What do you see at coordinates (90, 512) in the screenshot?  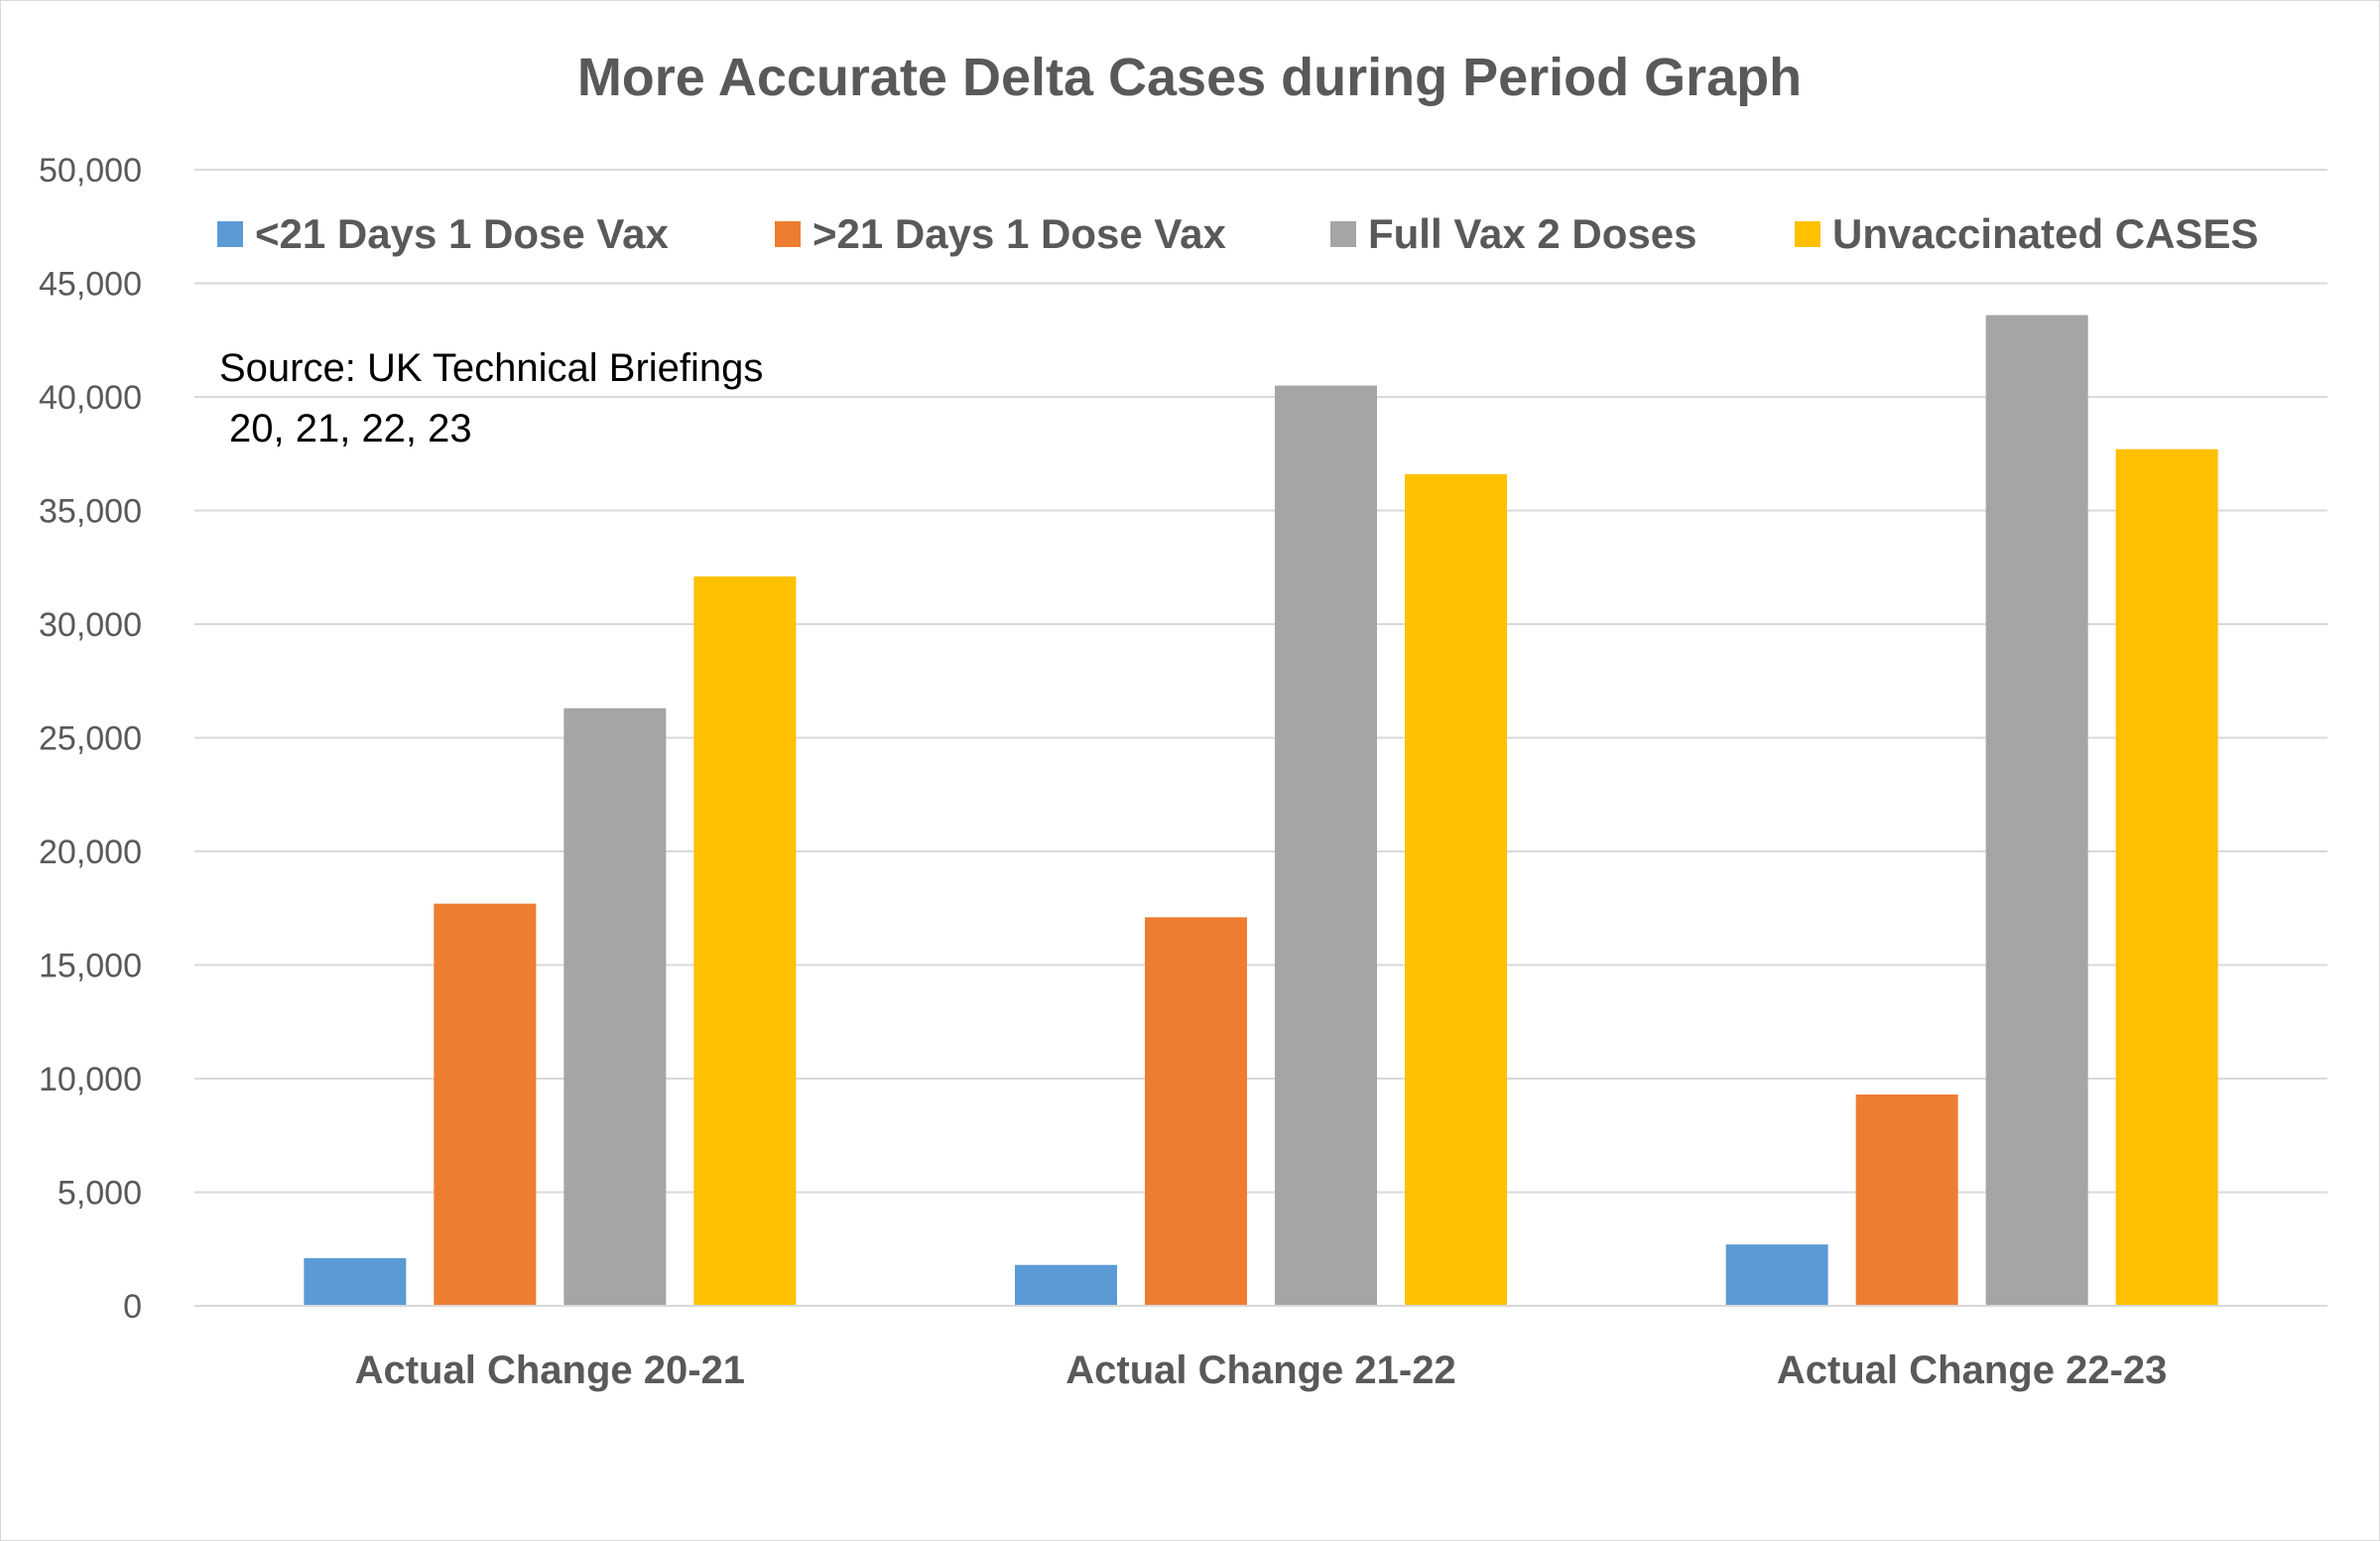 I see `y-tick-label: 35,000` at bounding box center [90, 512].